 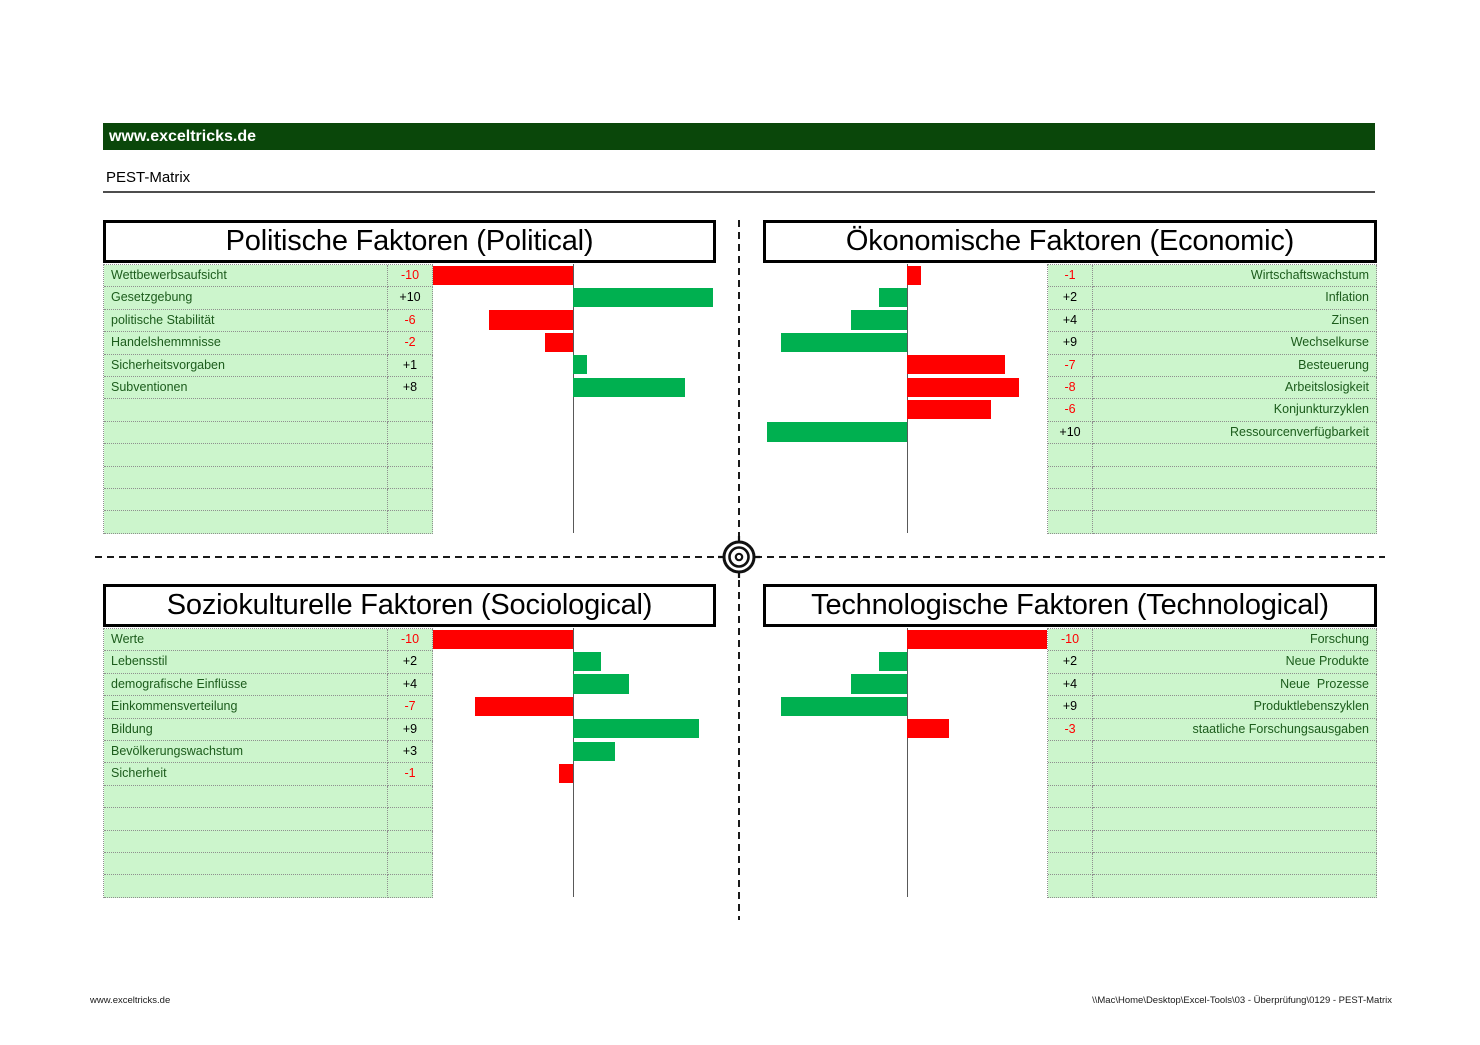 I want to click on factor-label: Wechselkurse, so click(x=1235, y=343).